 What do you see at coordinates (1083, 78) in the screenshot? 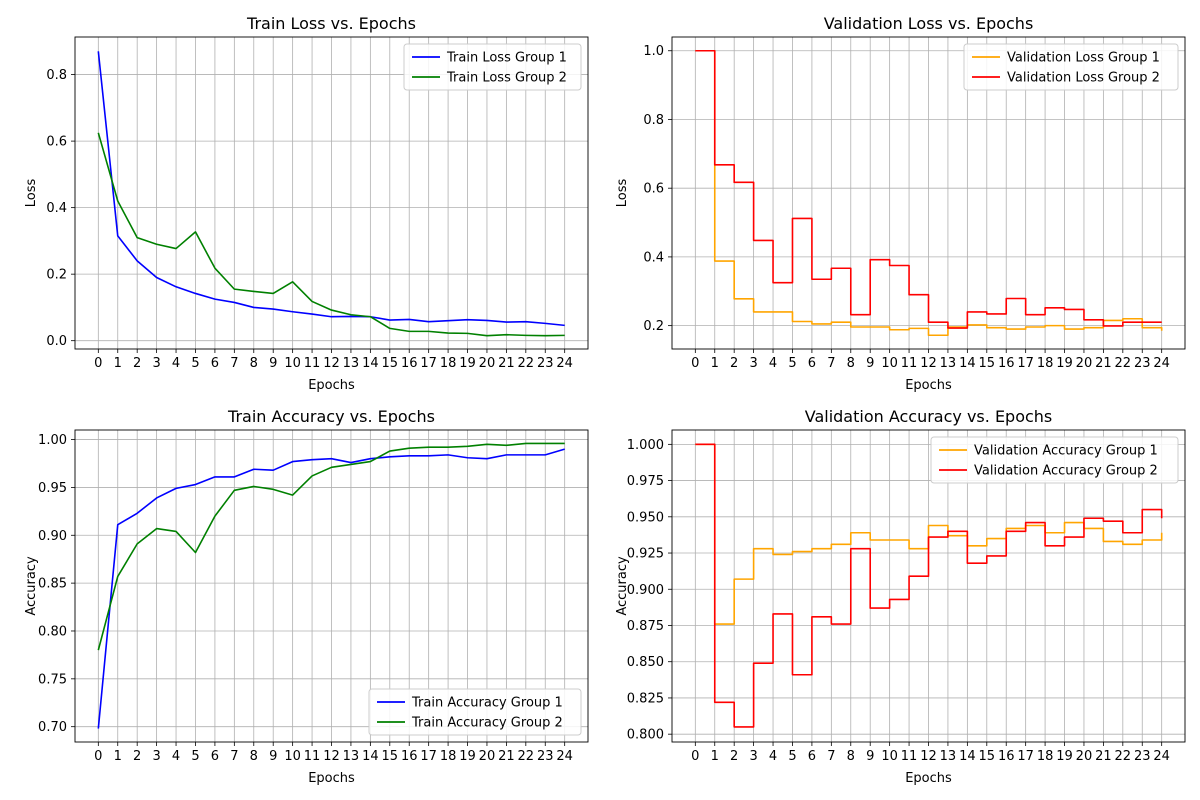
I see `legend-label-2: Validation Loss Group 2` at bounding box center [1083, 78].